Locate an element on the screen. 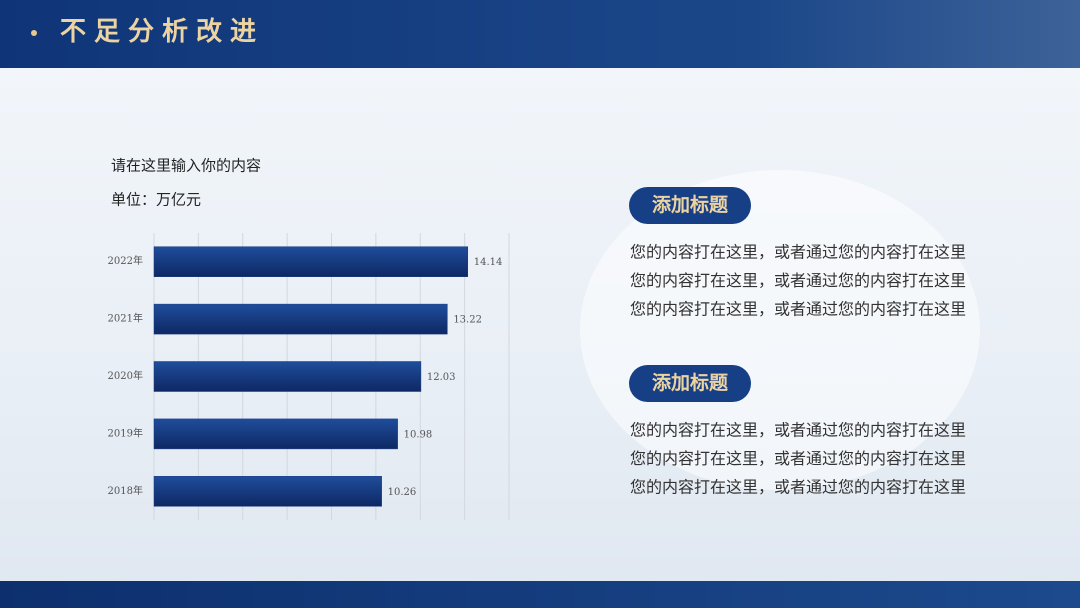 This screenshot has width=1080, height=608. chart-unit: 单位：万亿元 is located at coordinates (156, 200).